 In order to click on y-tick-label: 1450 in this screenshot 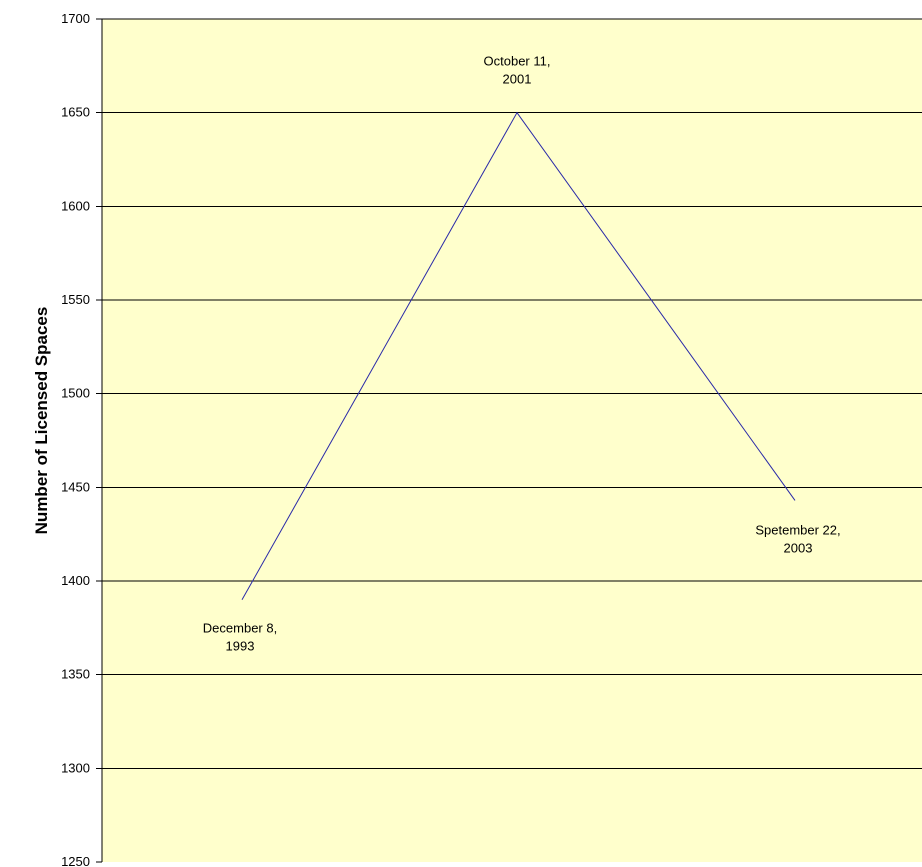, I will do `click(75, 486)`.